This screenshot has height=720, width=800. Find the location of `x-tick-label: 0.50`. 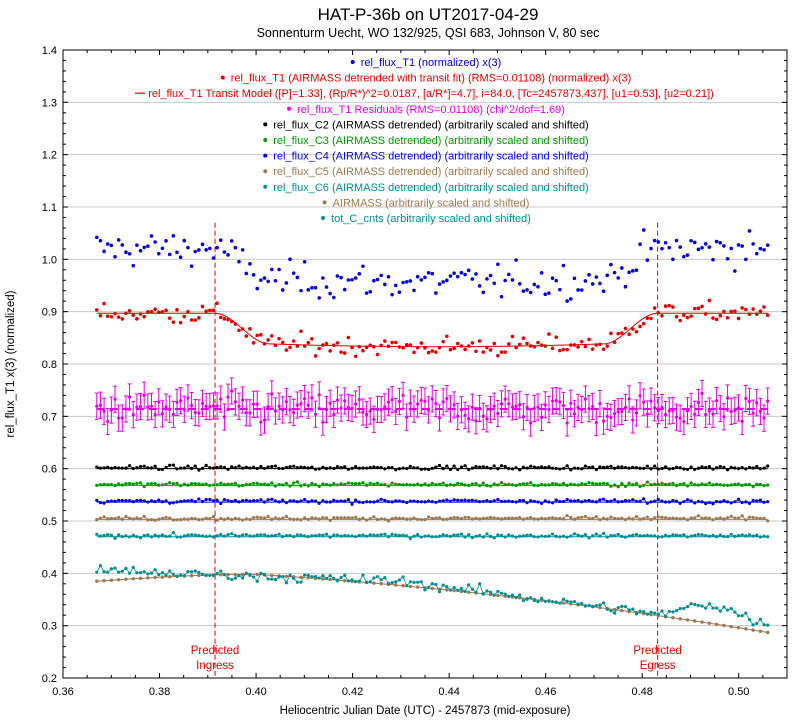

x-tick-label: 0.50 is located at coordinates (738, 692).